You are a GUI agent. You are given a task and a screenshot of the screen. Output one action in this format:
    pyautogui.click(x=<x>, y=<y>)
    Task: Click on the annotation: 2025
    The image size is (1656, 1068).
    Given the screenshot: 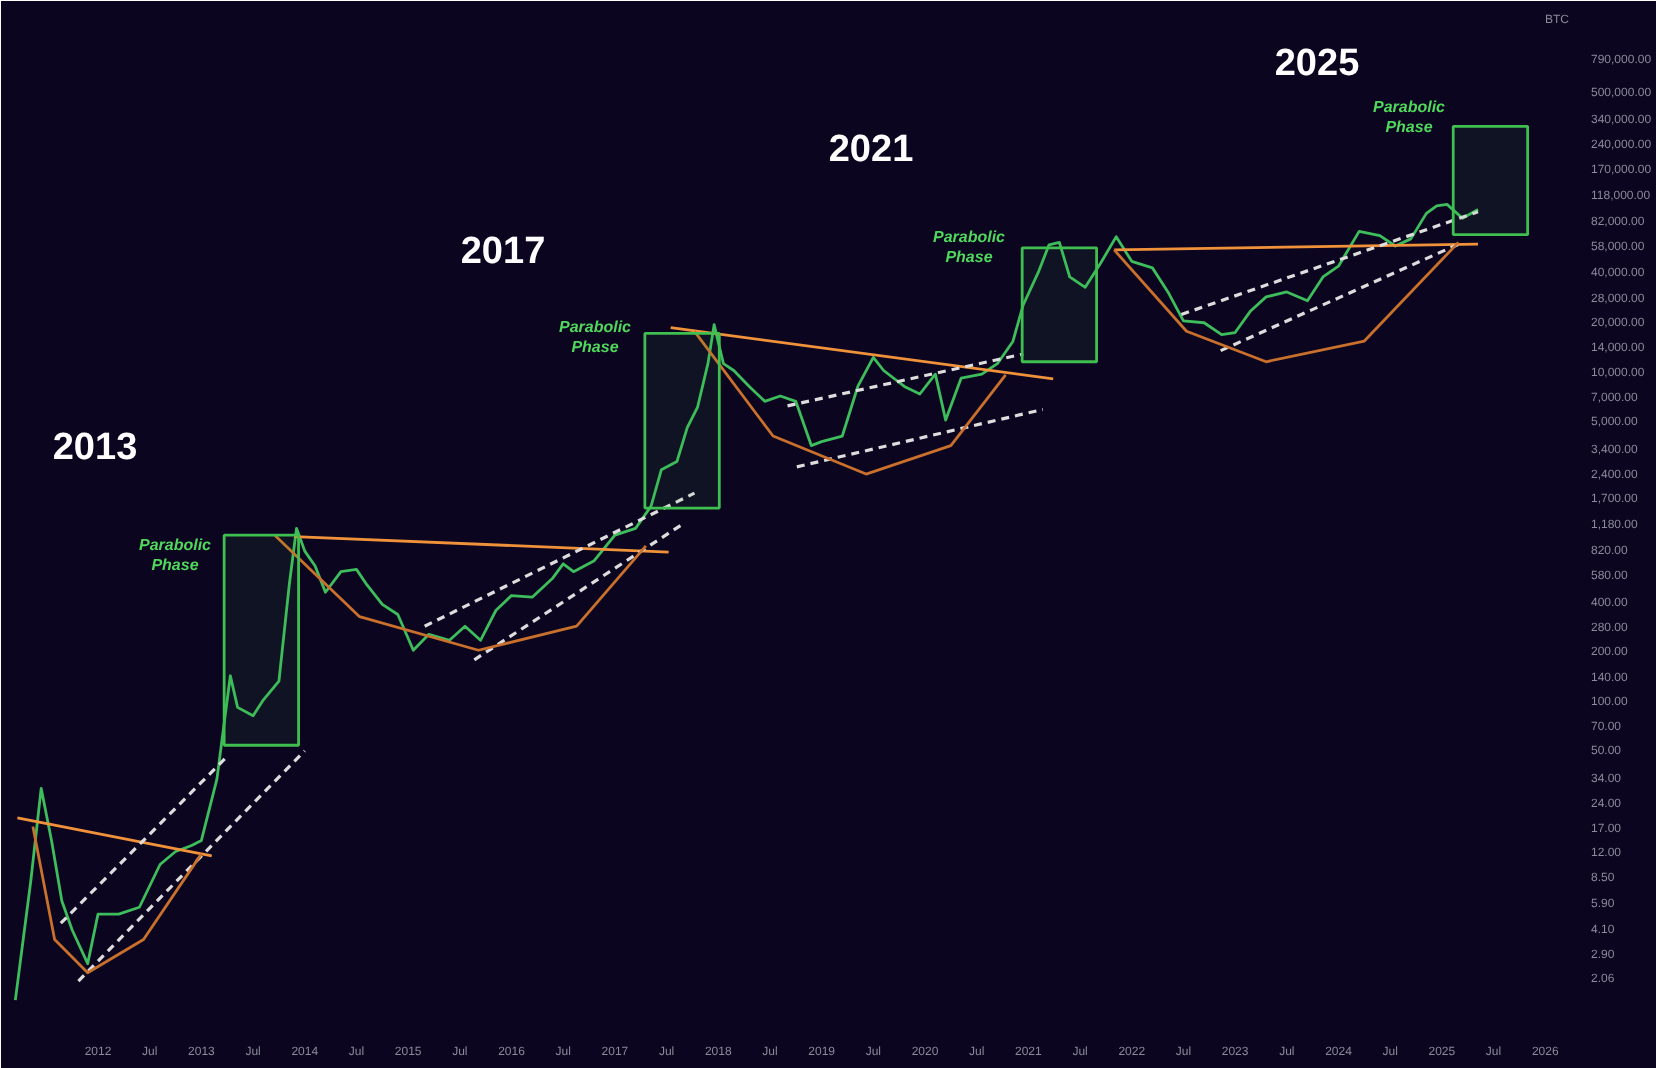 What is the action you would take?
    pyautogui.click(x=1317, y=64)
    